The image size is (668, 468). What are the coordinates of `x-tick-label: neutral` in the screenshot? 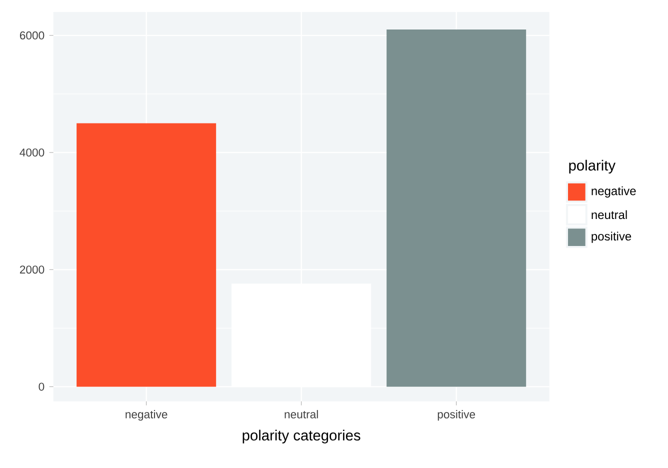 It's located at (301, 414).